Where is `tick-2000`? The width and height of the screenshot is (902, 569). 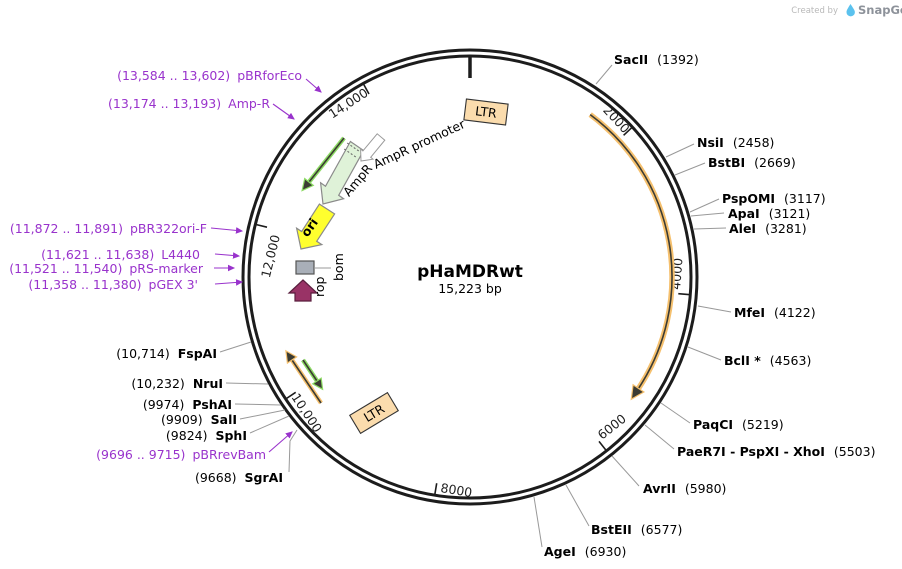 tick-2000 is located at coordinates (628, 131).